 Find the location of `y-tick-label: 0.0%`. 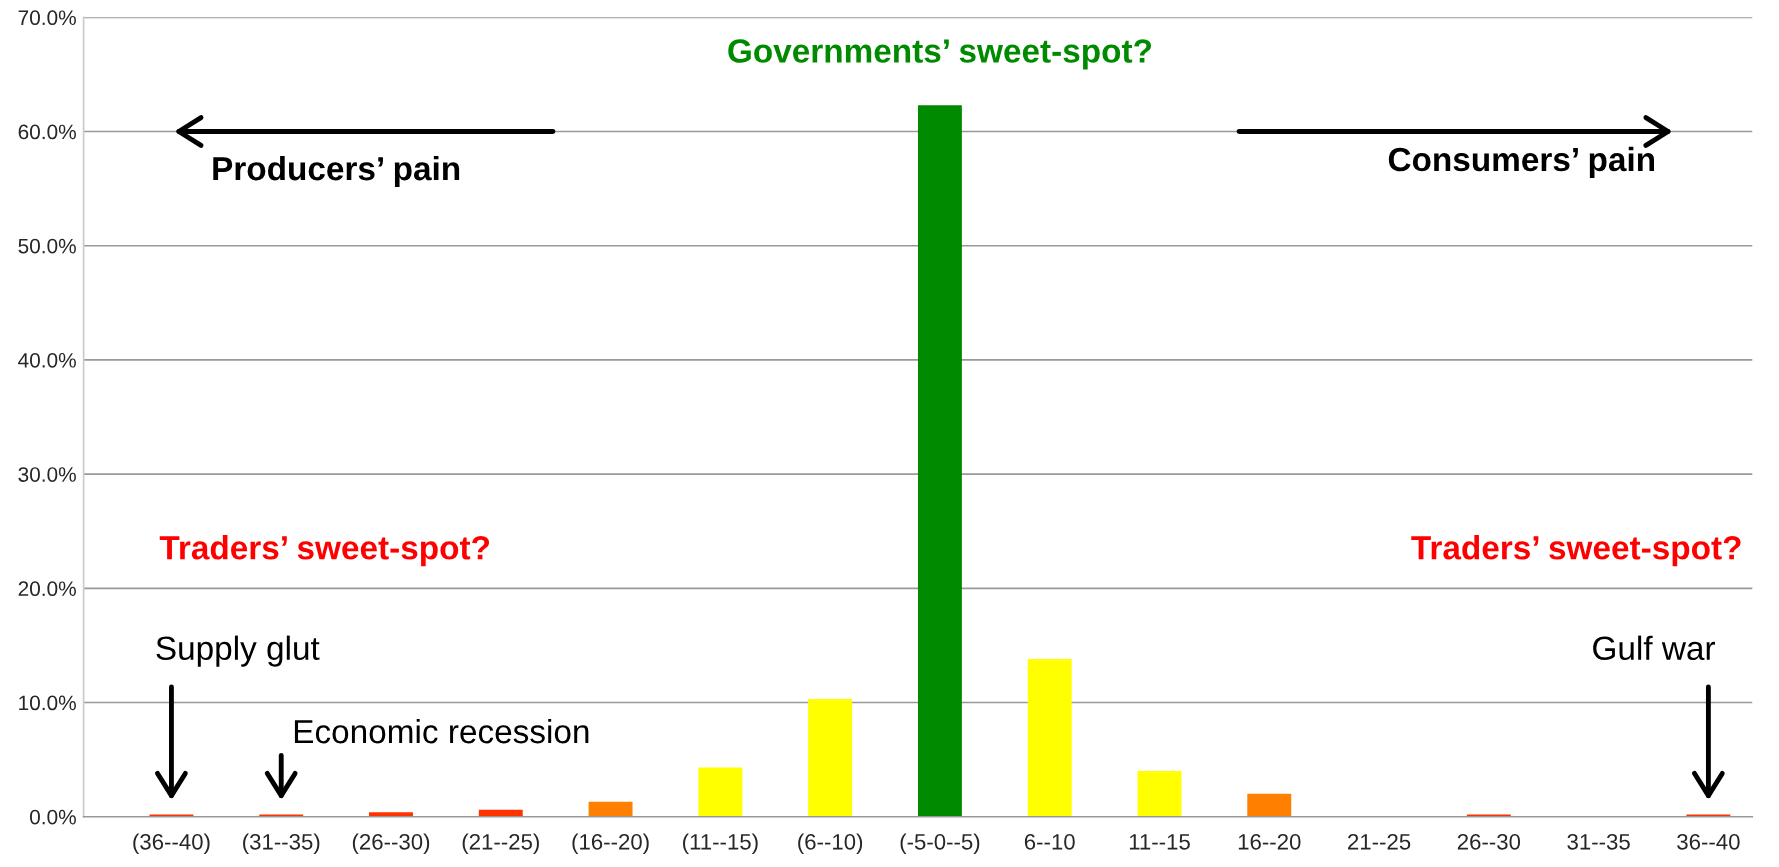

y-tick-label: 0.0% is located at coordinates (53, 817).